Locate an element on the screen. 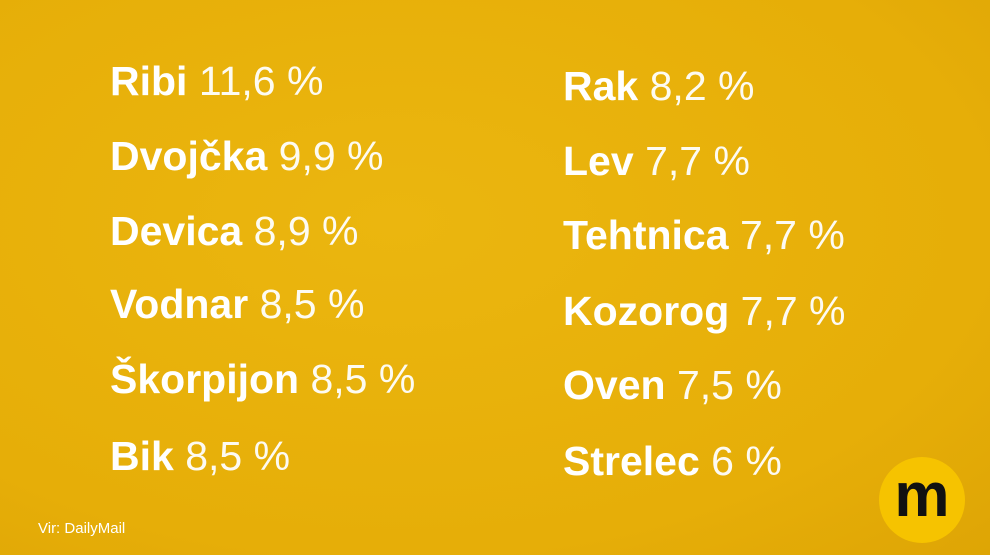  sign-value: 9,9 % is located at coordinates (331, 156).